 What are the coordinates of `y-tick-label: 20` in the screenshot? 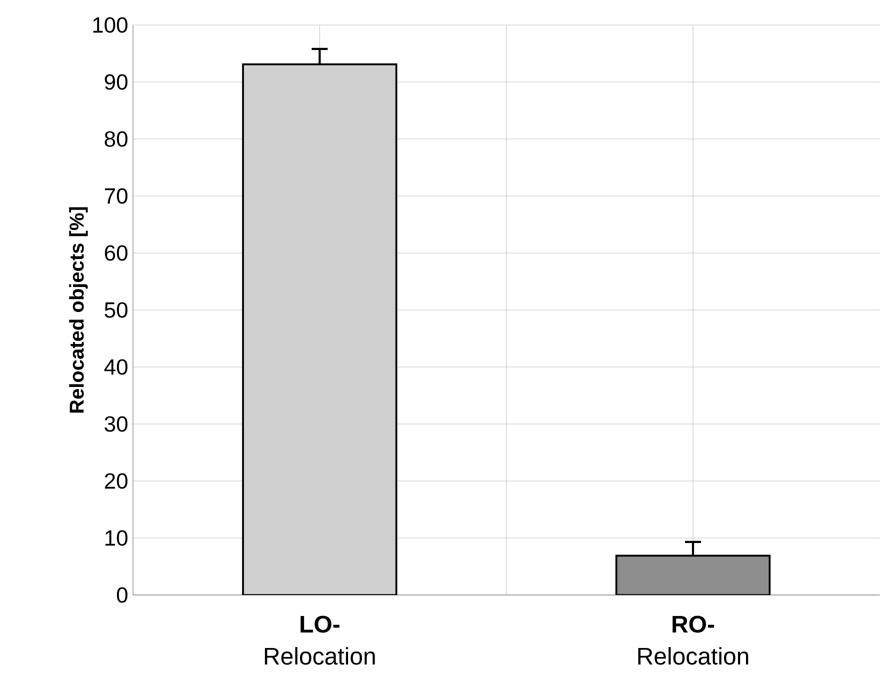 It's located at (116, 481).